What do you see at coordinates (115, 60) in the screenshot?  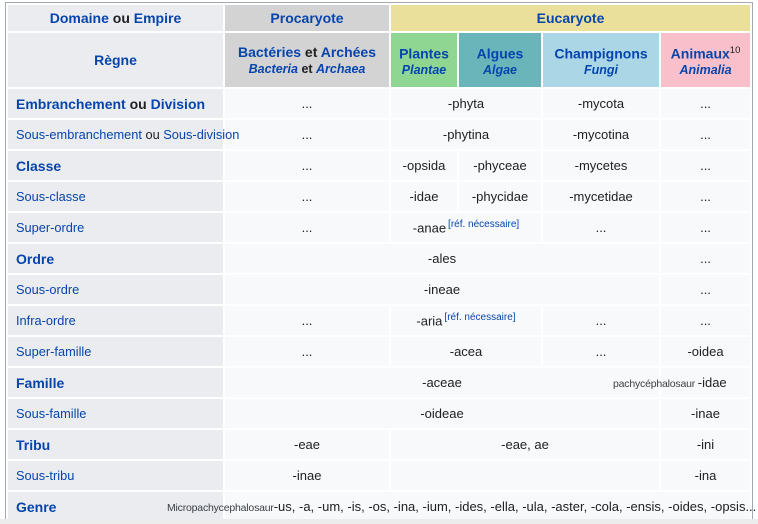 I see `regne-link: Règne` at bounding box center [115, 60].